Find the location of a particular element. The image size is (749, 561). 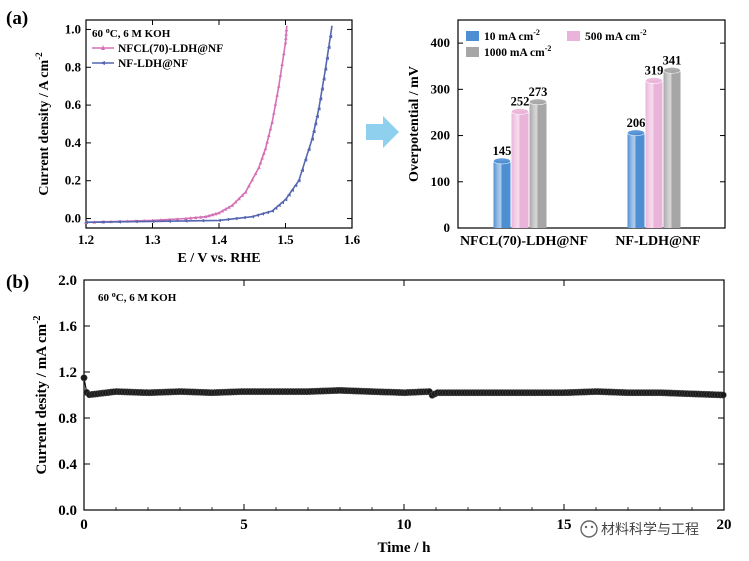

lsv-x-tick-label: 1.5 is located at coordinates (285, 239).